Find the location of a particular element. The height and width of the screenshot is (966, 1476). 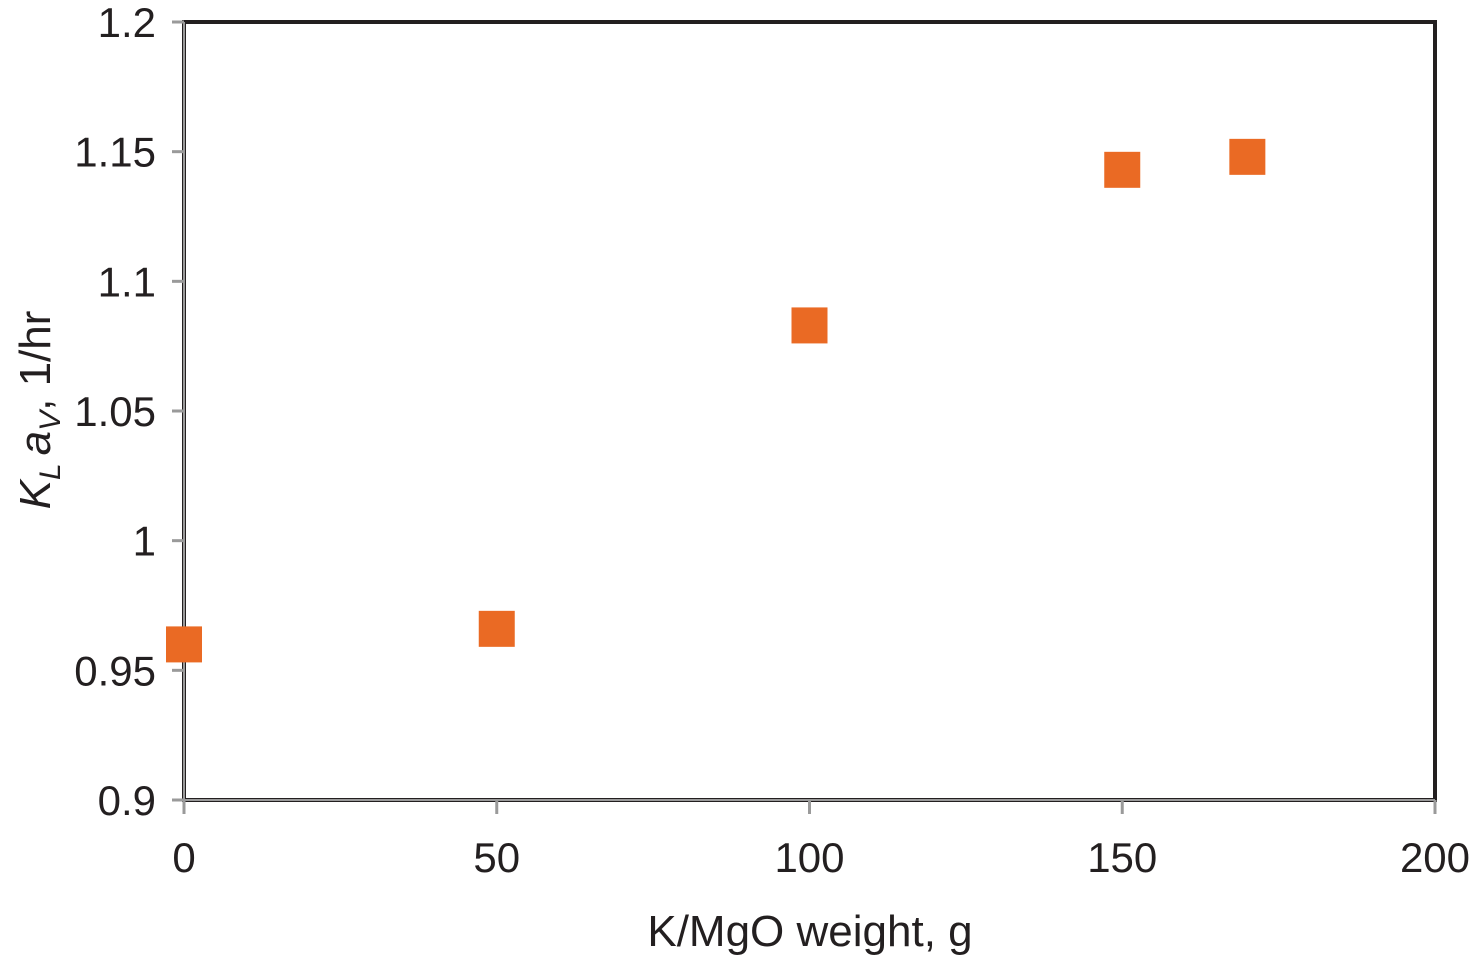

y-tick-label: 0.9 is located at coordinates (127, 800).